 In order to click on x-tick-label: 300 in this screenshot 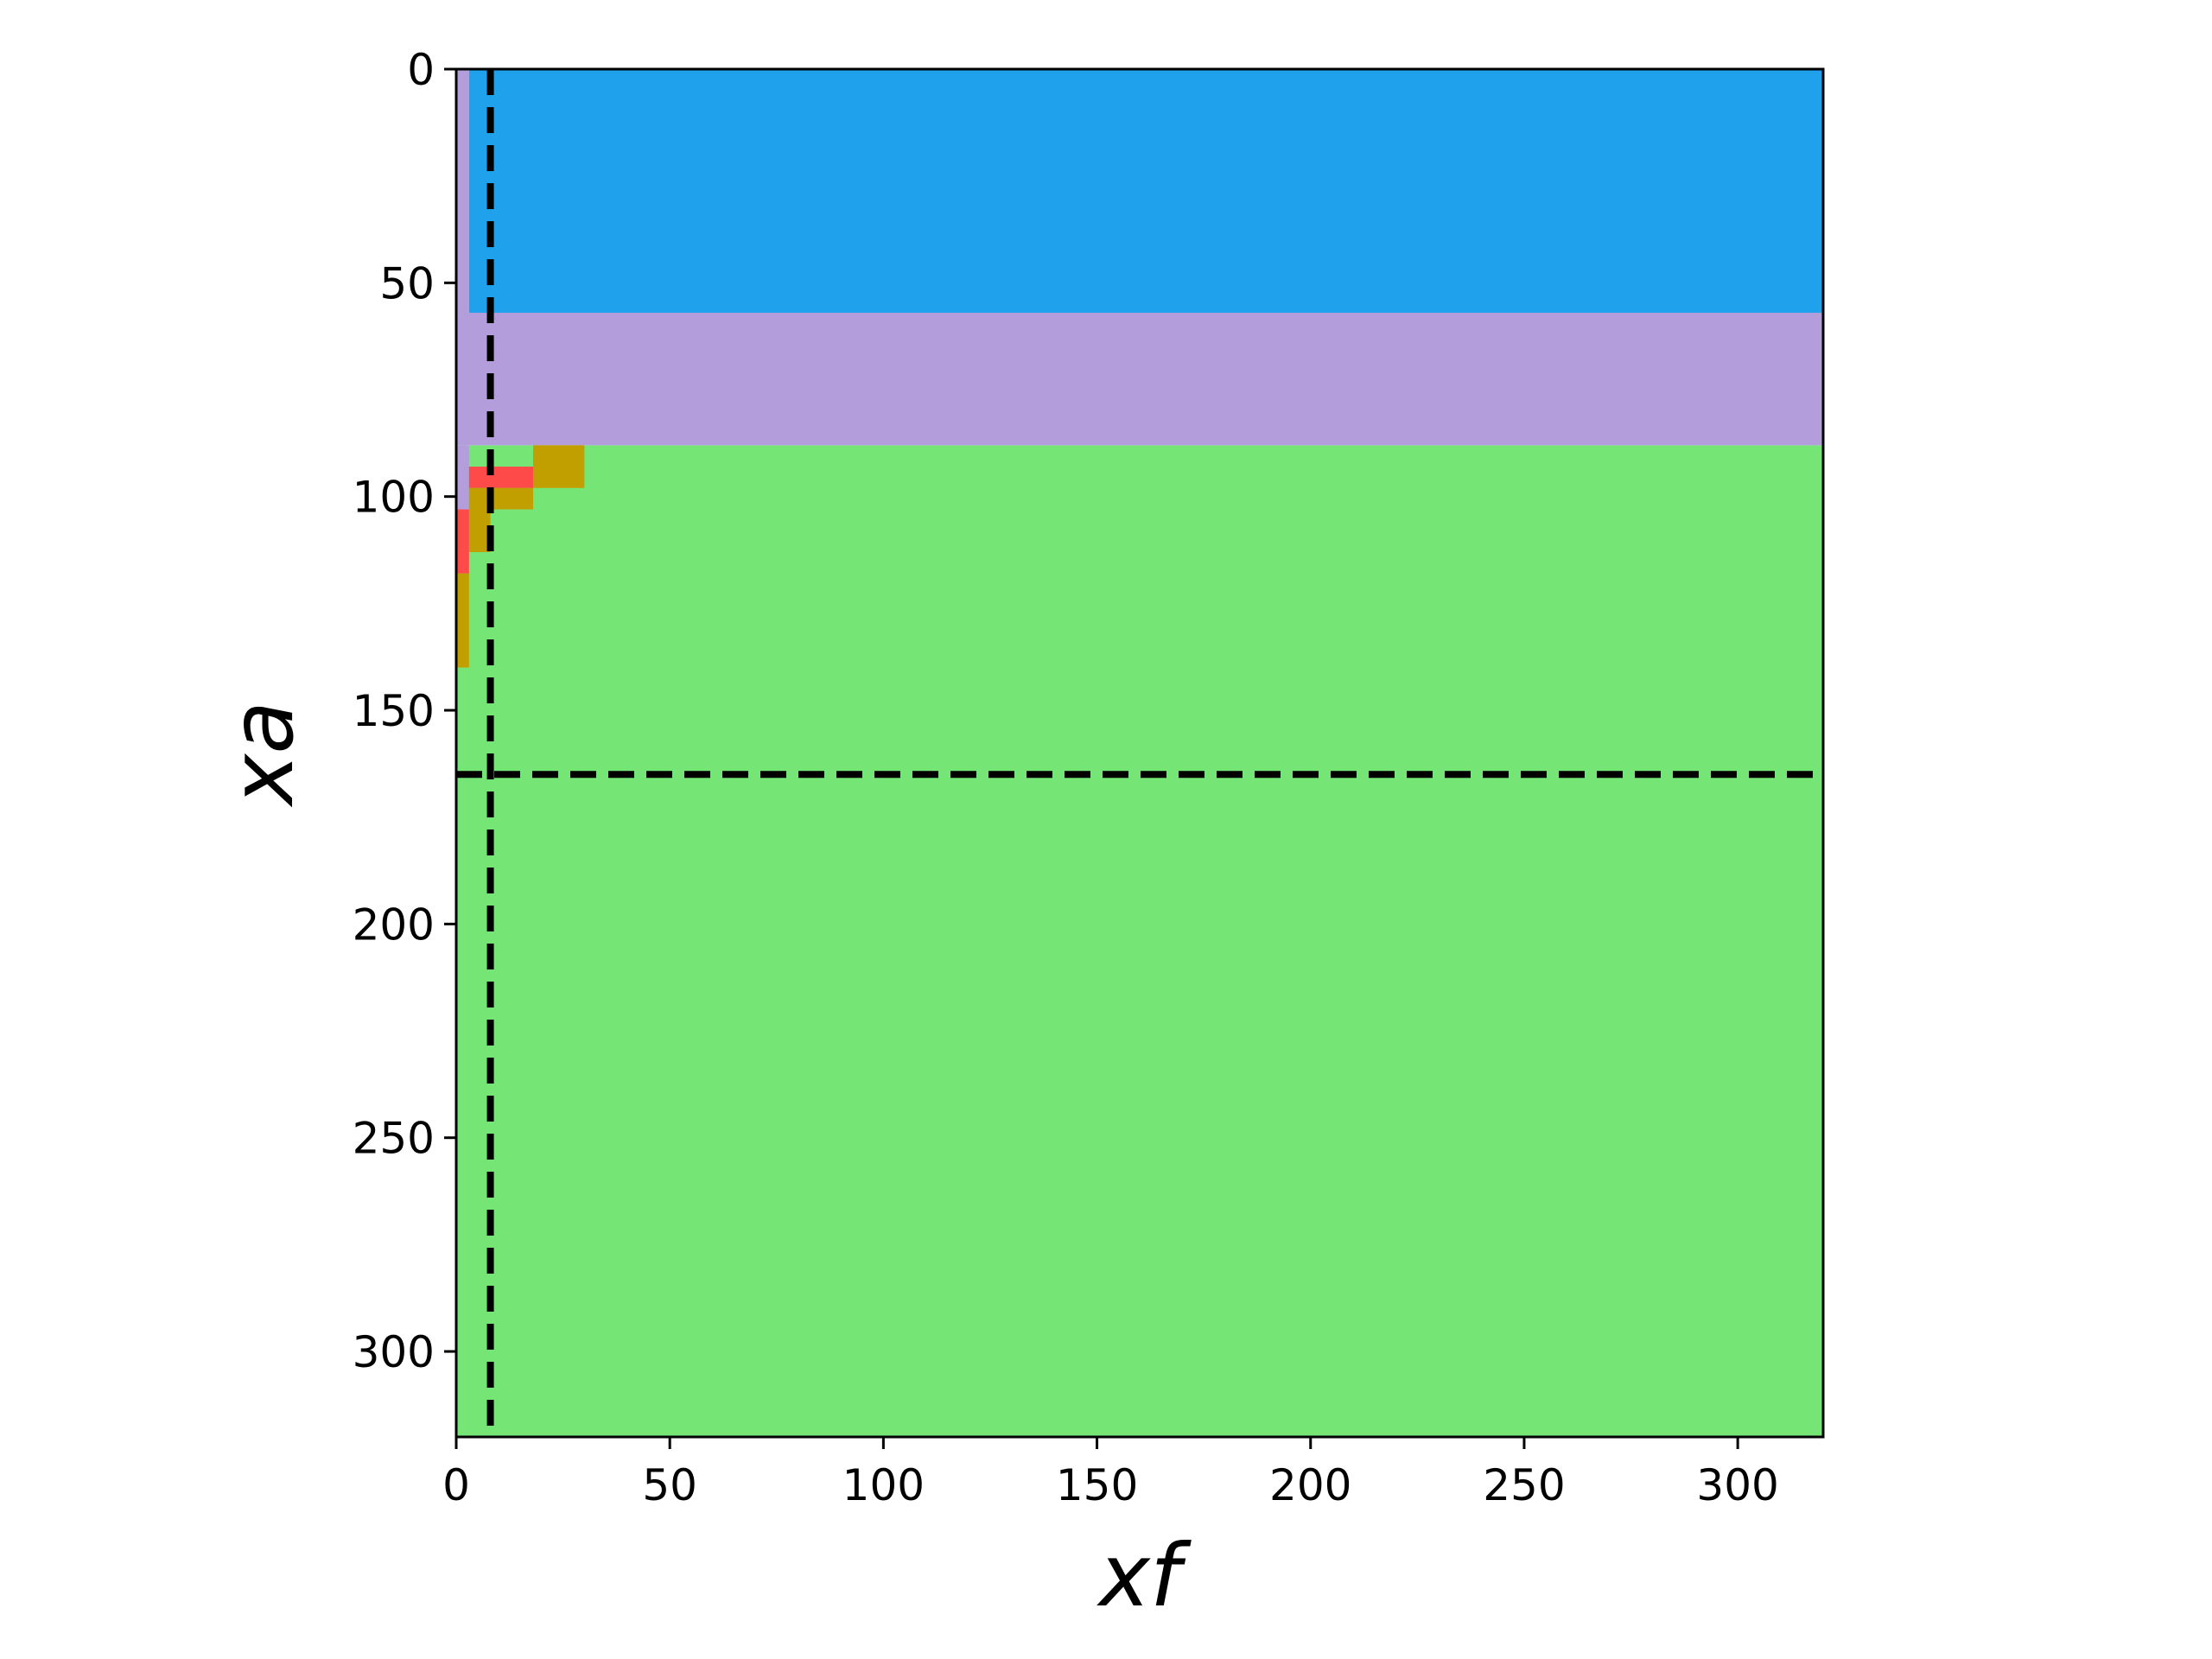, I will do `click(1737, 1485)`.